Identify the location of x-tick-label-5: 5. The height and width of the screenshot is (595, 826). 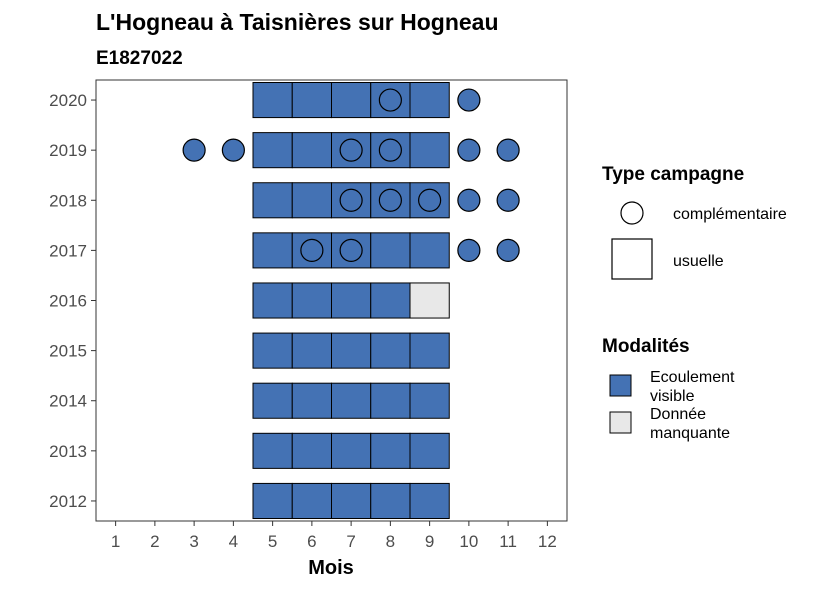
(272, 541).